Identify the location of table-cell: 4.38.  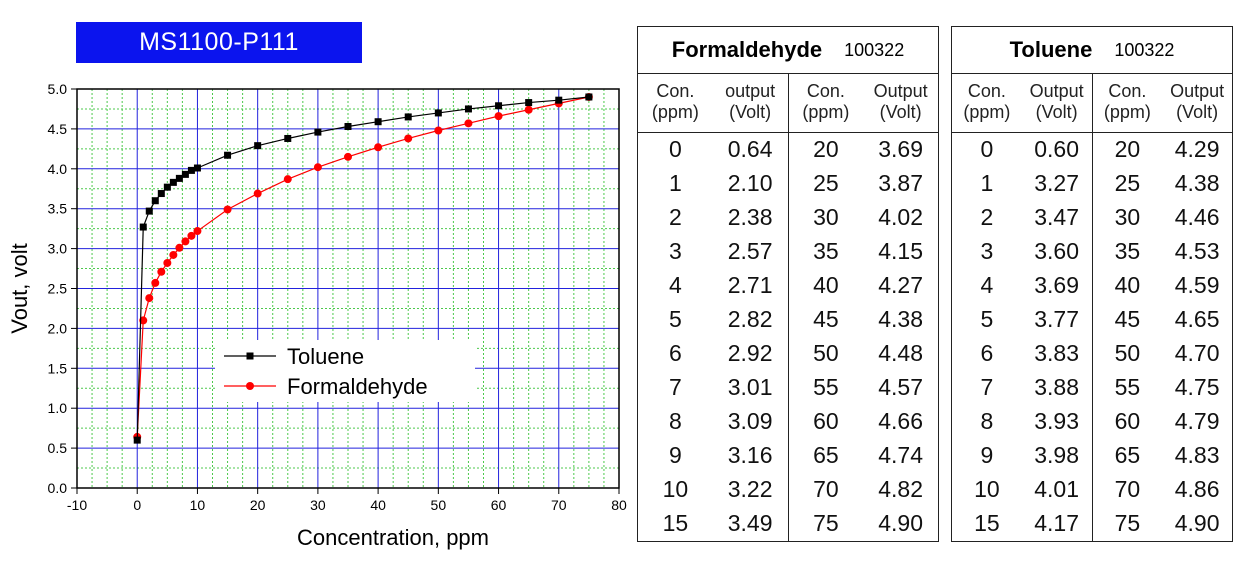
(1197, 183).